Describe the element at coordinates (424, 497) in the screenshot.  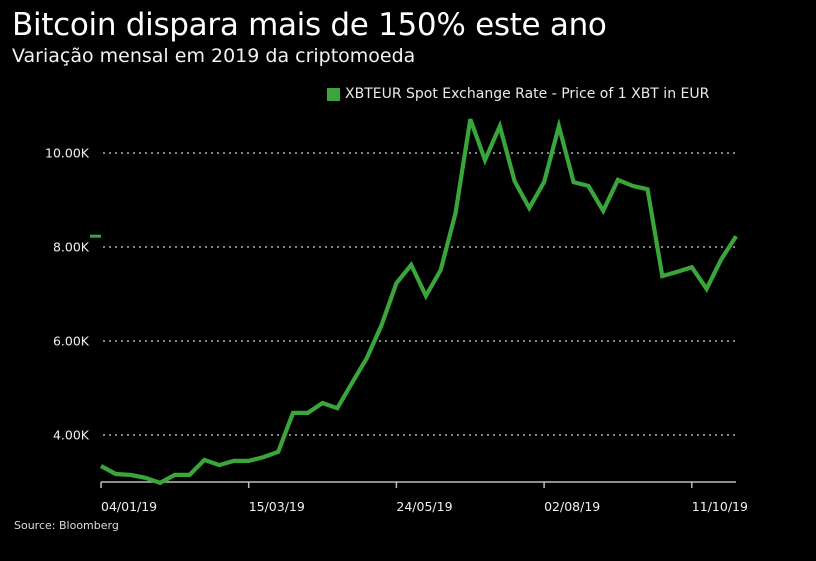
I see `x-axis: 04/01/19 15/03/19 24/05/19 02/08/19 11/10/19` at that location.